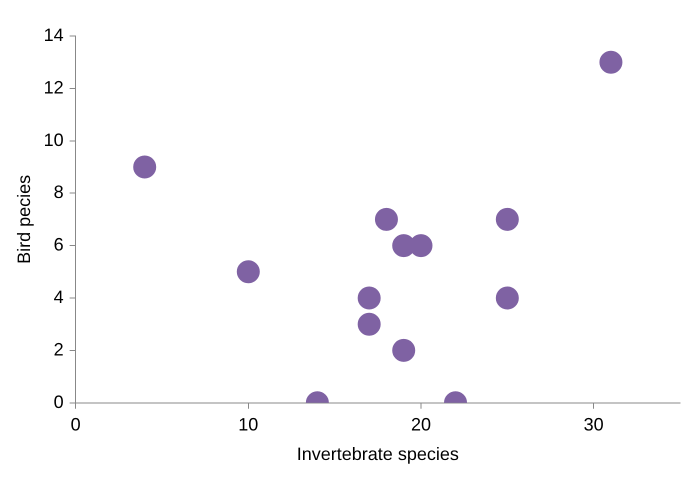 The height and width of the screenshot is (480, 700). I want to click on y-tick-label: 2, so click(59, 349).